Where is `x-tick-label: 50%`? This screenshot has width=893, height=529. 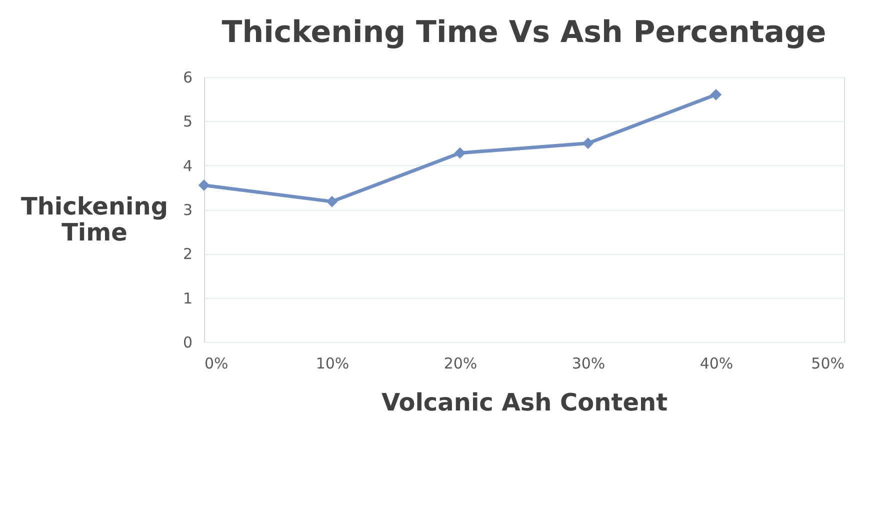
x-tick-label: 50% is located at coordinates (827, 363).